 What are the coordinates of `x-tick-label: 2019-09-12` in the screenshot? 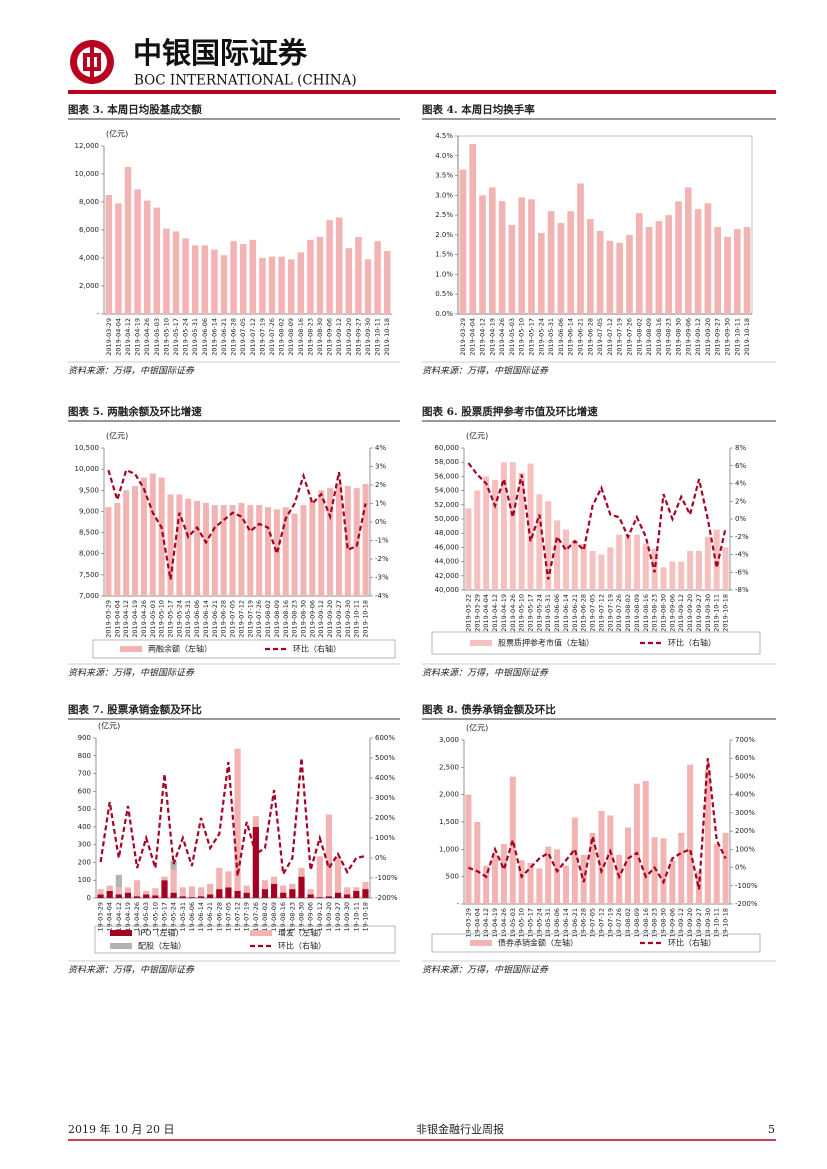 It's located at (698, 337).